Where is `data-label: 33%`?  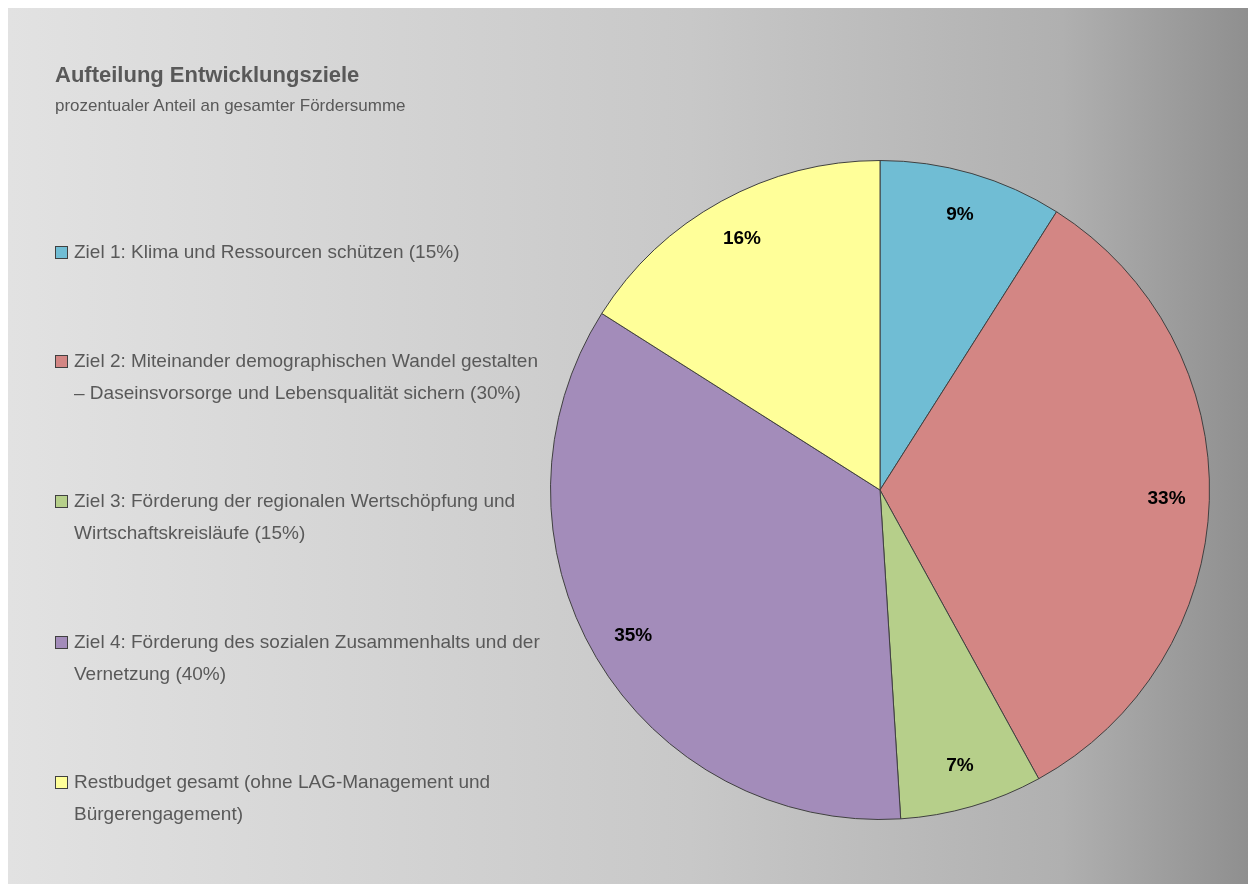 data-label: 33% is located at coordinates (1166, 498).